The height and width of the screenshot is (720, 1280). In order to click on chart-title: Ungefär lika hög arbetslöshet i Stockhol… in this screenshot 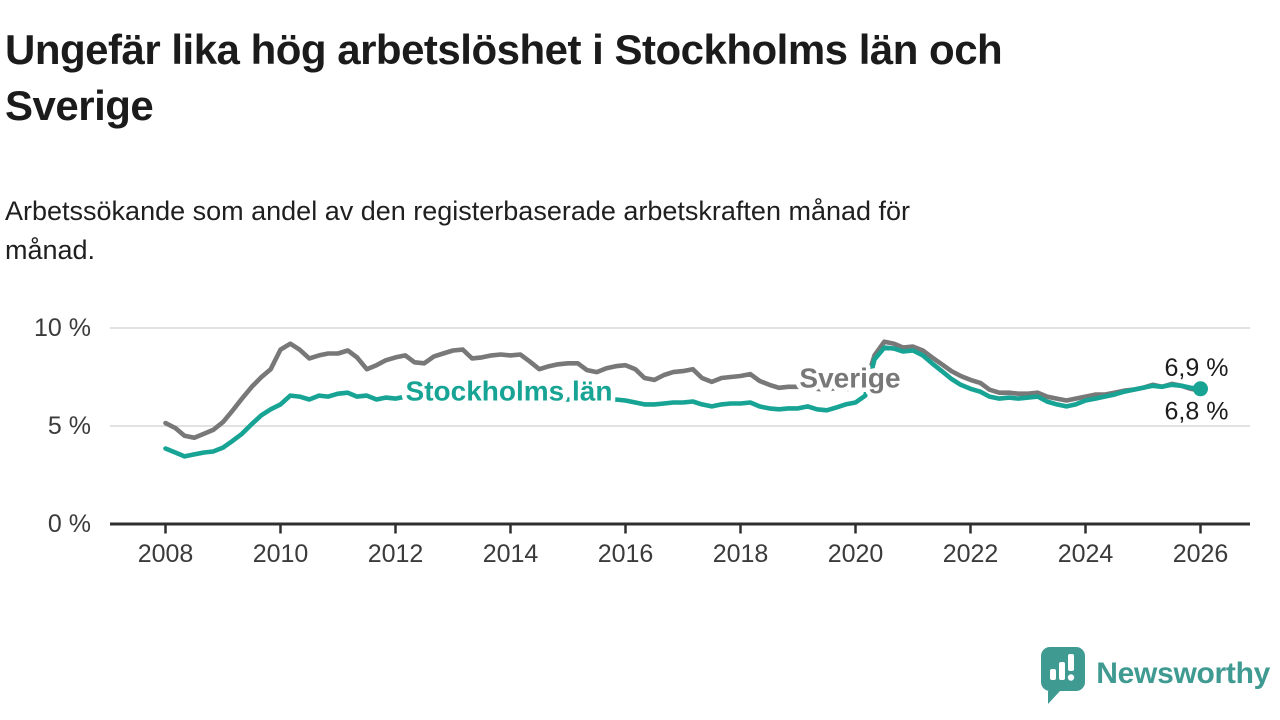, I will do `click(595, 78)`.